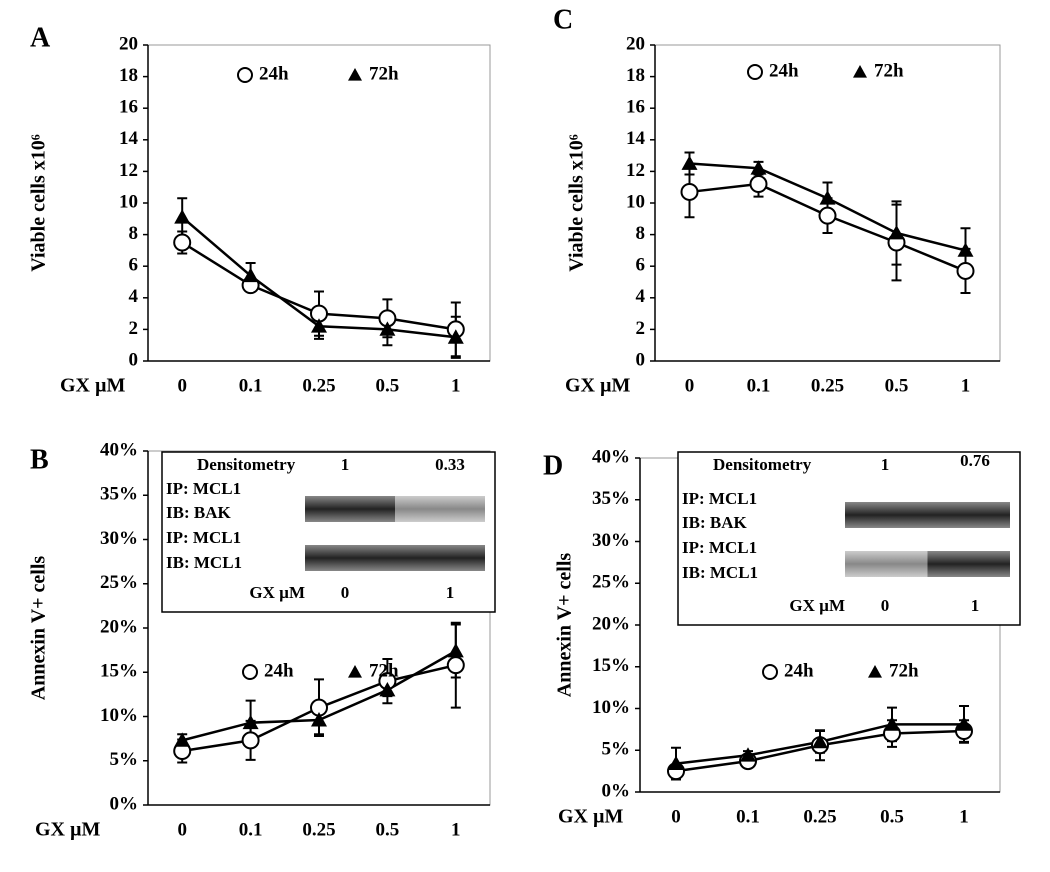 The width and height of the screenshot is (1050, 872). I want to click on panel-label: B, so click(39, 459).